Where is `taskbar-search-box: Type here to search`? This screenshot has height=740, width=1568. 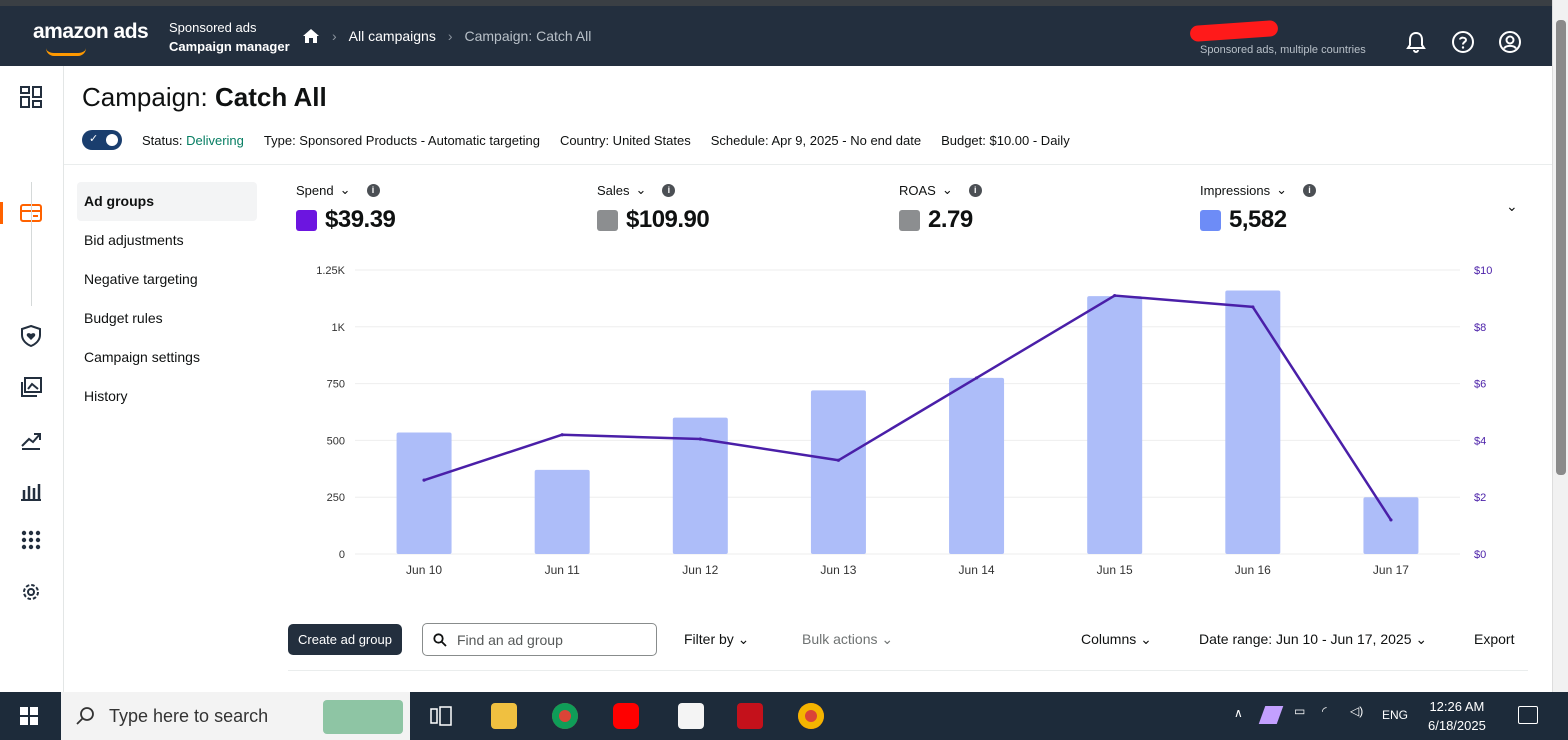 taskbar-search-box: Type here to search is located at coordinates (235, 716).